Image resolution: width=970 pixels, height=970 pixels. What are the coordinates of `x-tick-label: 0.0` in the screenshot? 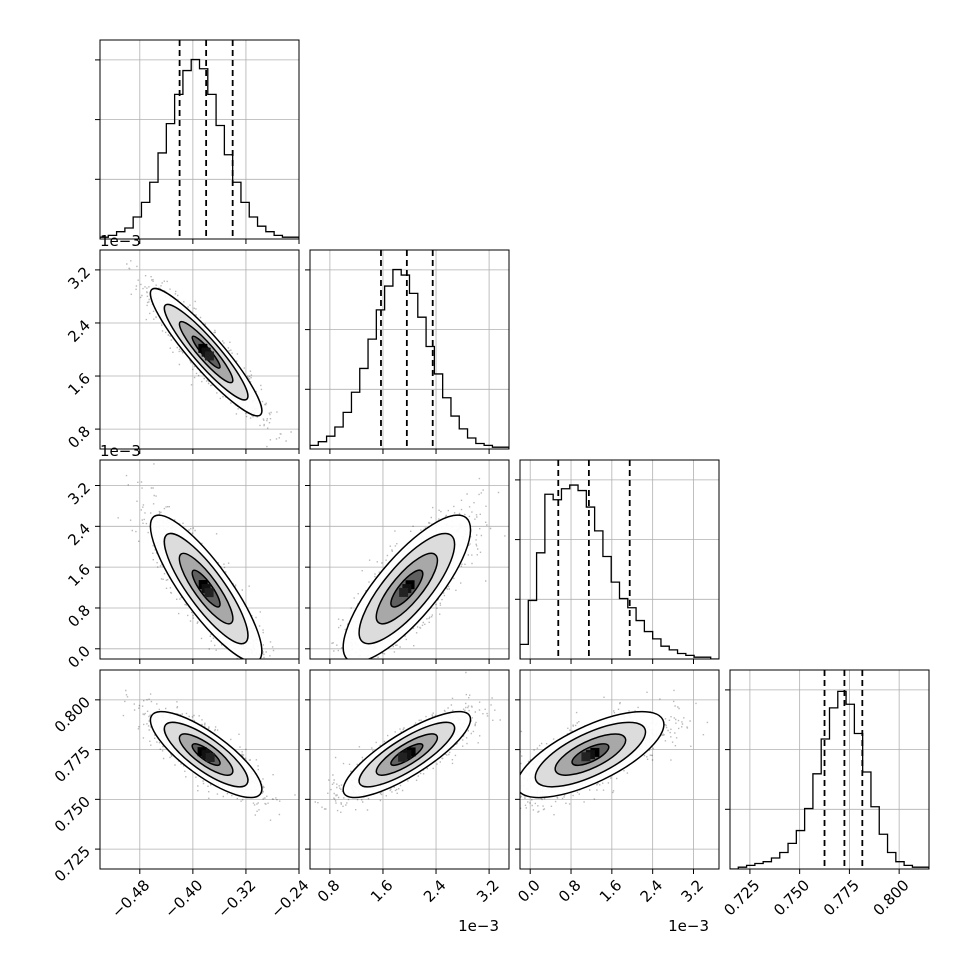 It's located at (529, 891).